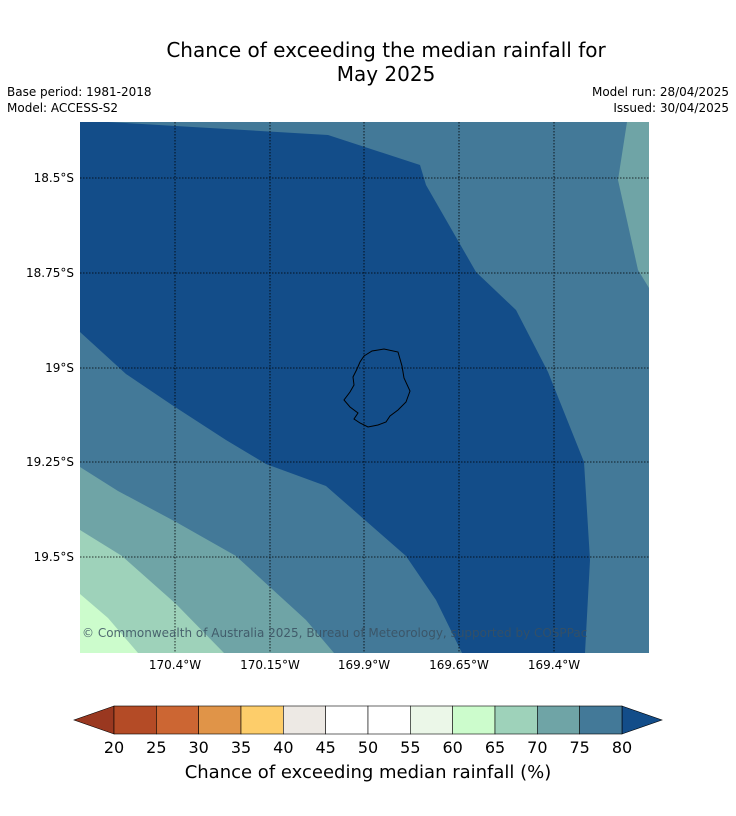  I want to click on colorbar, so click(368, 720).